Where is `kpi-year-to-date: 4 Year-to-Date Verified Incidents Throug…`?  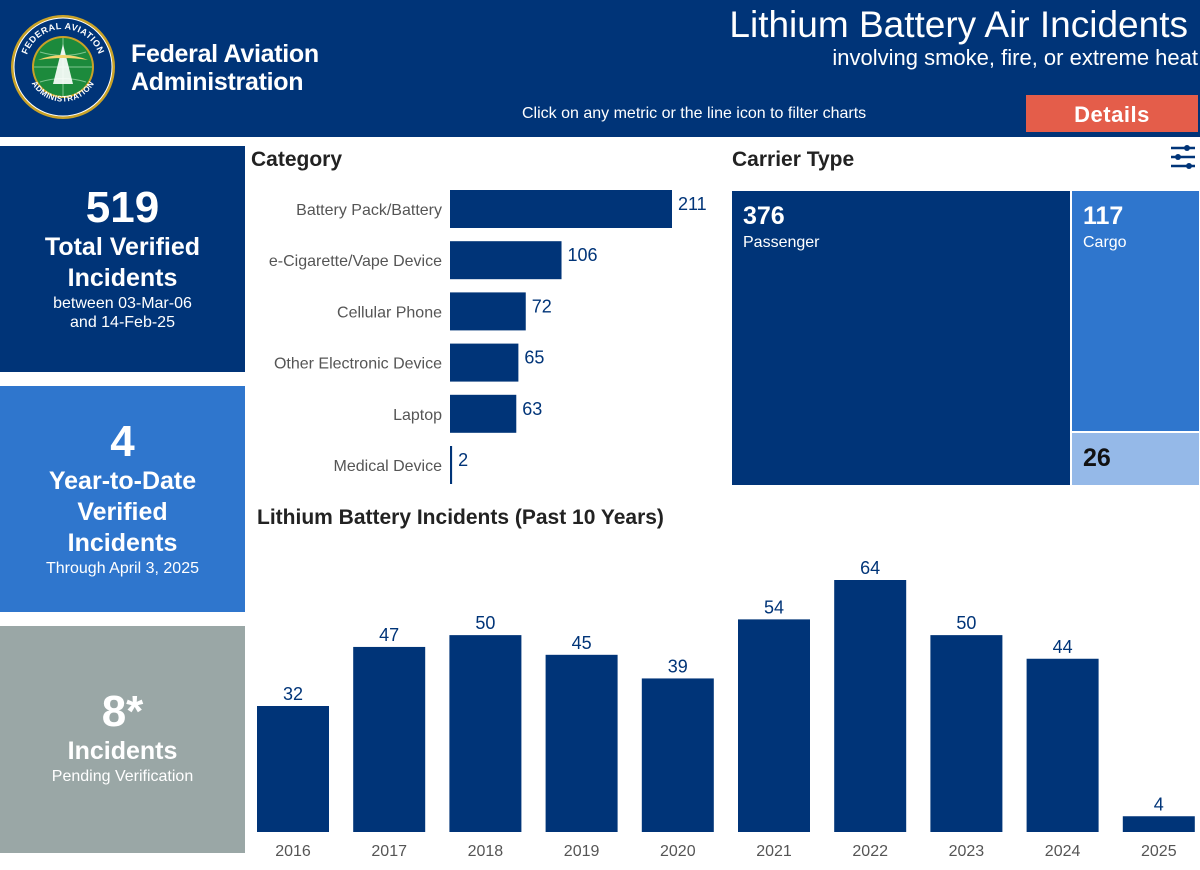
kpi-year-to-date: 4 Year-to-Date Verified Incidents Throug… is located at coordinates (122, 499).